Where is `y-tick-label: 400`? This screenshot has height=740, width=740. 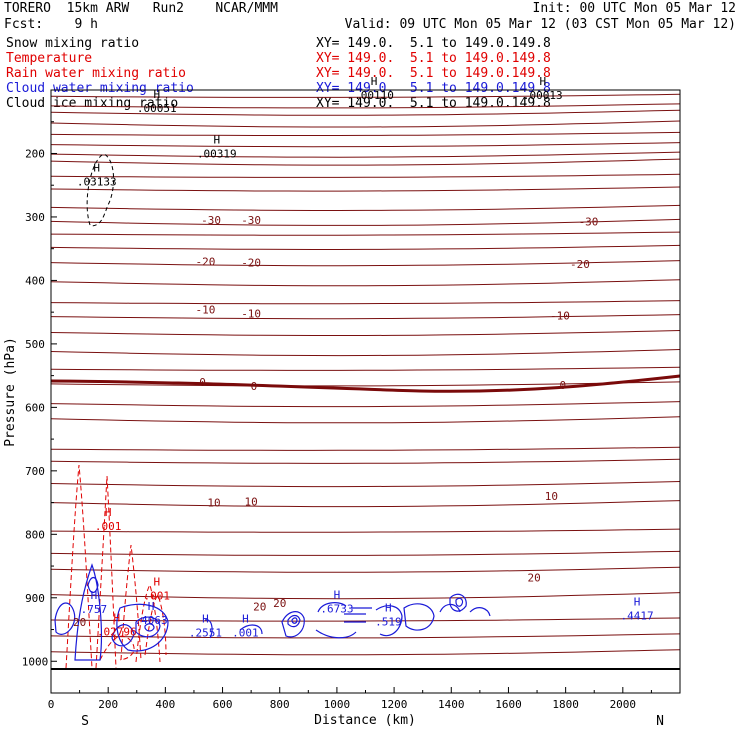 y-tick-label: 400 is located at coordinates (35, 280).